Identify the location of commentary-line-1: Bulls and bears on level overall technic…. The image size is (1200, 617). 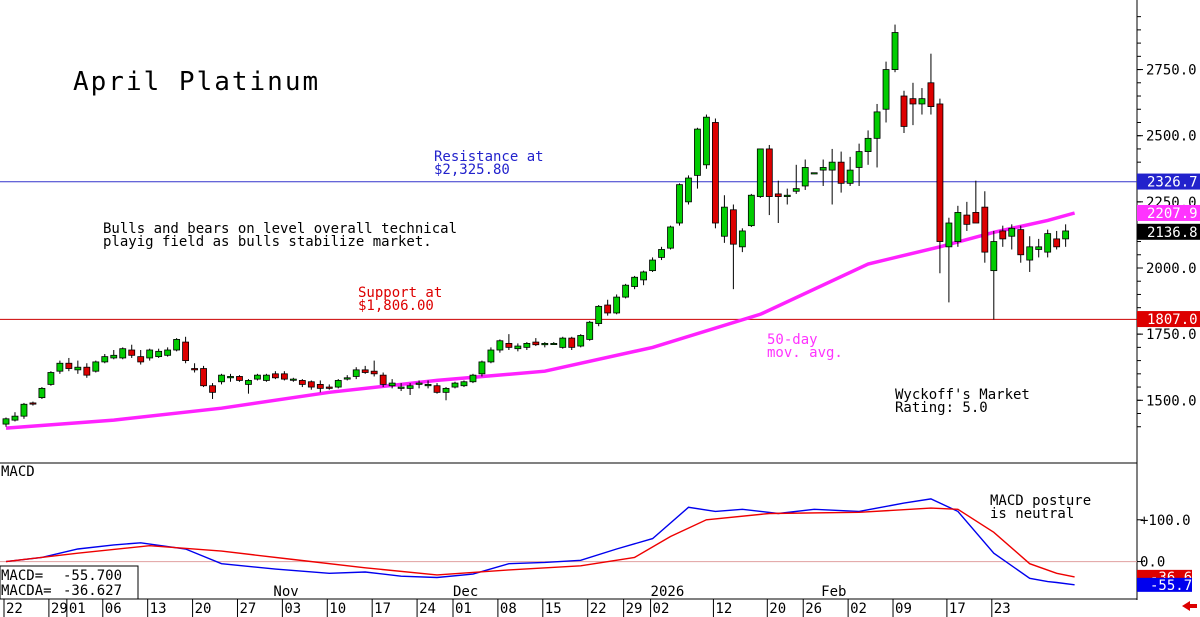
(280, 229).